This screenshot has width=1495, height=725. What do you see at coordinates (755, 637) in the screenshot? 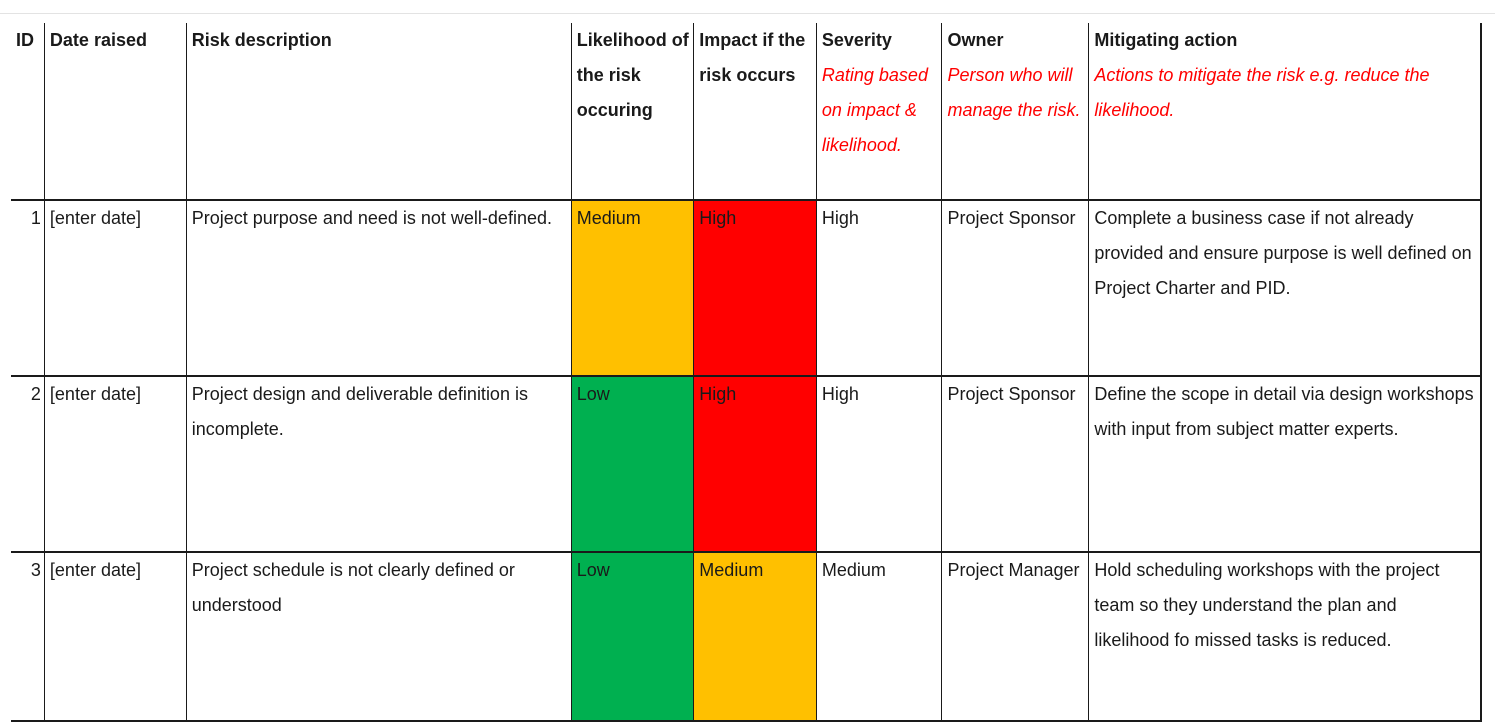
I see `cell-impact: Medium` at bounding box center [755, 637].